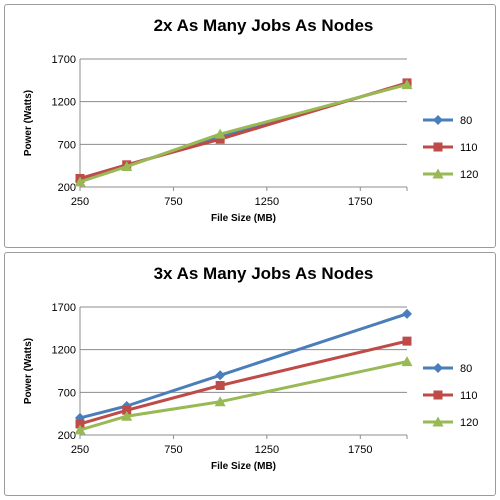 The width and height of the screenshot is (500, 500). What do you see at coordinates (407, 313) in the screenshot?
I see `data-point-80-2000` at bounding box center [407, 313].